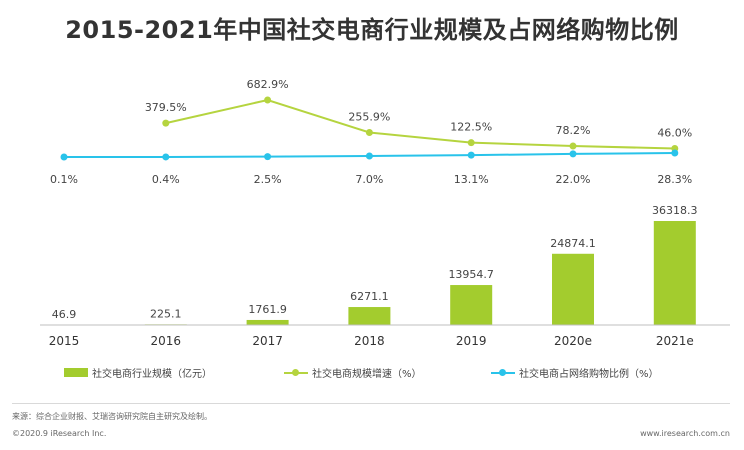 Image resolution: width=744 pixels, height=450 pixels. What do you see at coordinates (166, 107) in the screenshot?
I see `growth-value-label-2016: 379.5%` at bounding box center [166, 107].